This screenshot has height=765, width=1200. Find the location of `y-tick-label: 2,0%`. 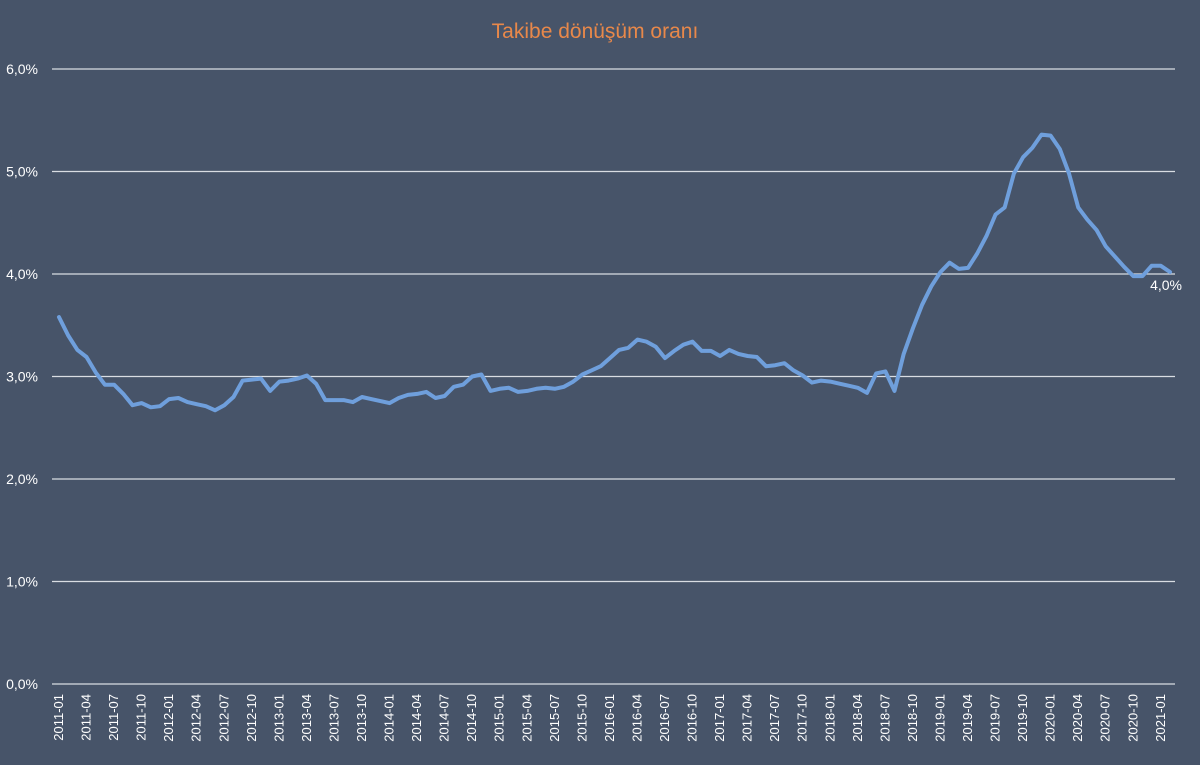

y-tick-label: 2,0% is located at coordinates (22, 479).